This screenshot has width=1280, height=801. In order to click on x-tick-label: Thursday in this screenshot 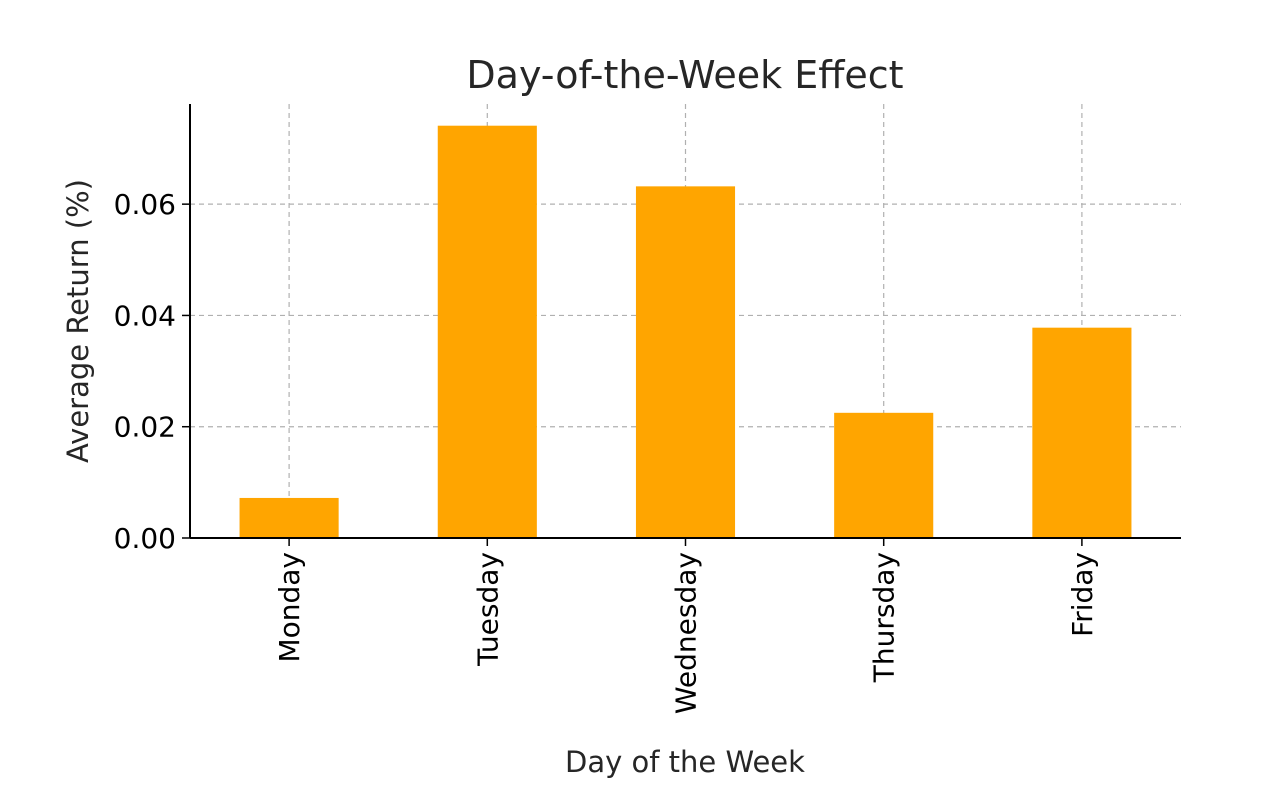, I will do `click(884, 617)`.